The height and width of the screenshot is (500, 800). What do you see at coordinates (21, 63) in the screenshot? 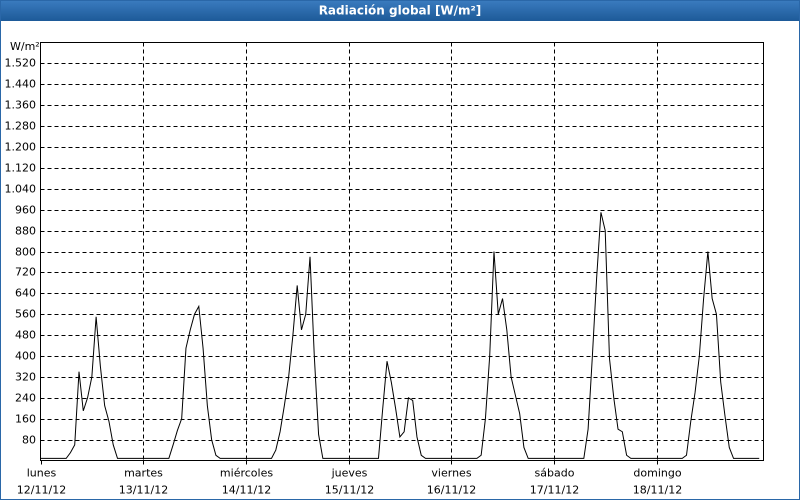
I see `y-tick-label: 1.520` at bounding box center [21, 63].